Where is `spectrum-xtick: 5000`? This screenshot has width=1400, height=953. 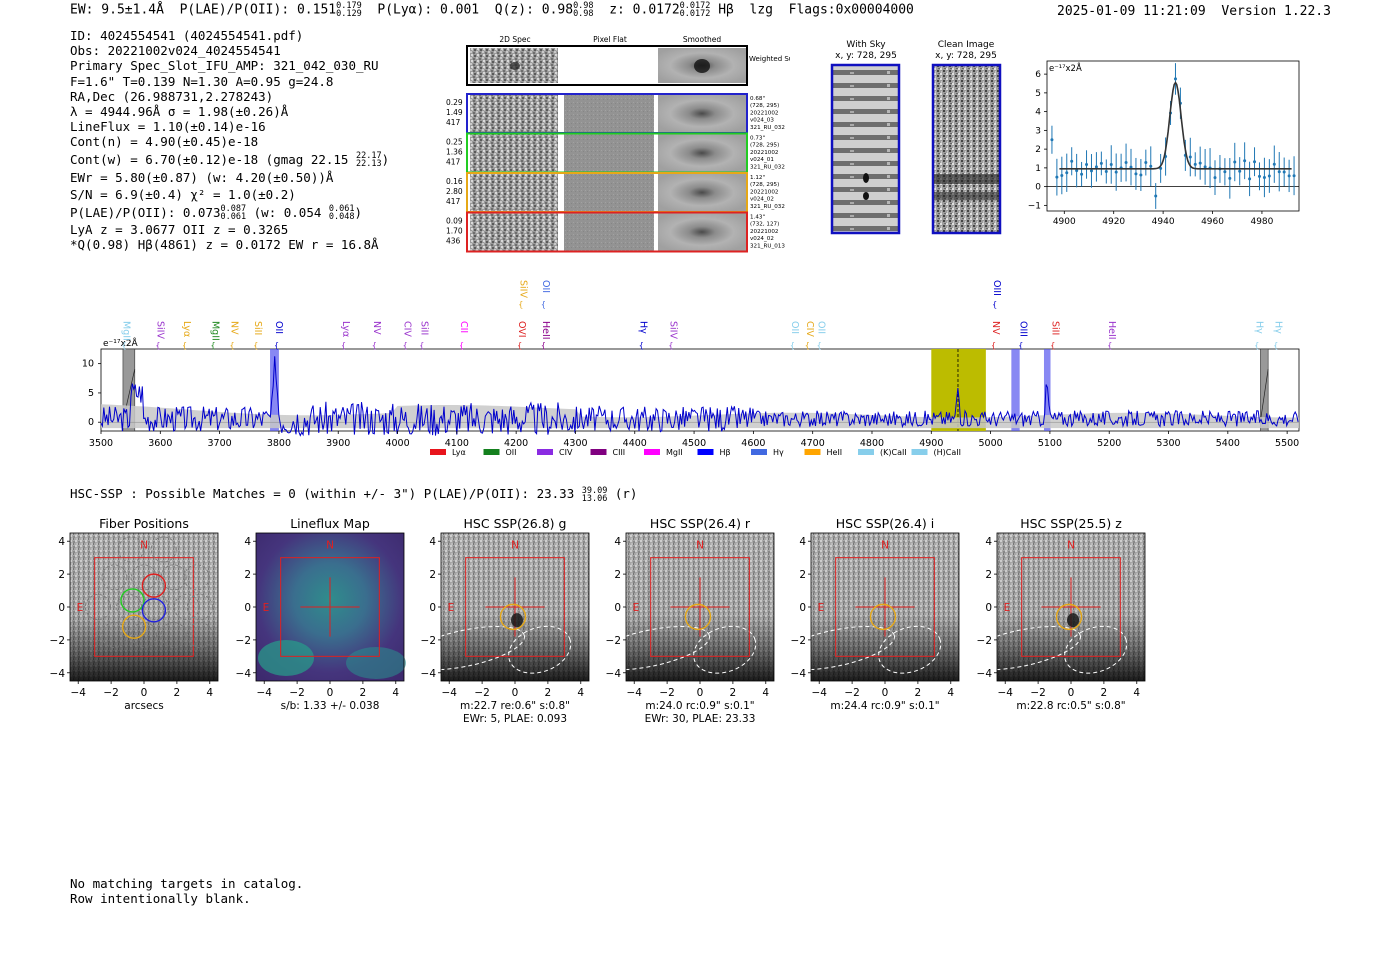
spectrum-xtick: 5000 is located at coordinates (991, 443).